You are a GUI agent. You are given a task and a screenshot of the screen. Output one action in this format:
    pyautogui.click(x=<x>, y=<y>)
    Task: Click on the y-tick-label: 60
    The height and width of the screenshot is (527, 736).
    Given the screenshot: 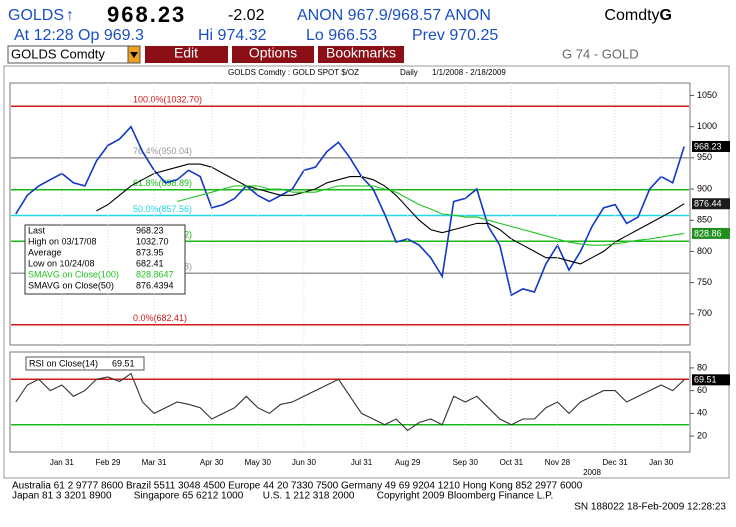 What is the action you would take?
    pyautogui.click(x=702, y=390)
    